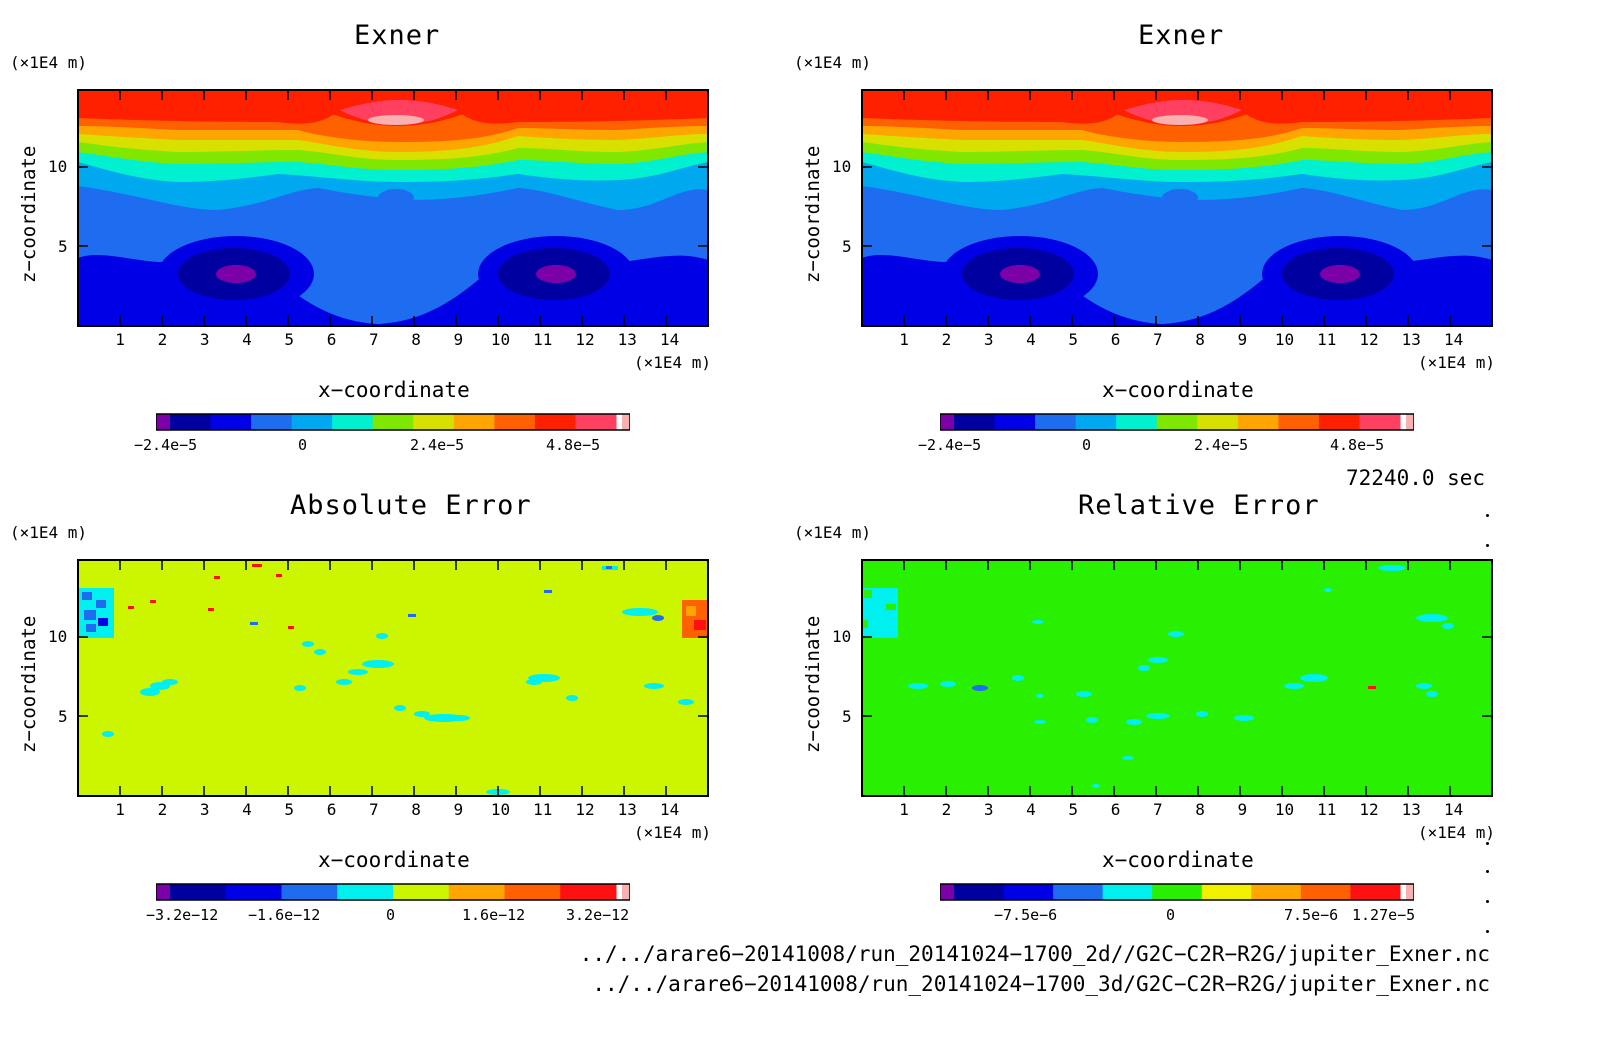  Describe the element at coordinates (1453, 339) in the screenshot. I see `x-tick-label: 14` at that location.